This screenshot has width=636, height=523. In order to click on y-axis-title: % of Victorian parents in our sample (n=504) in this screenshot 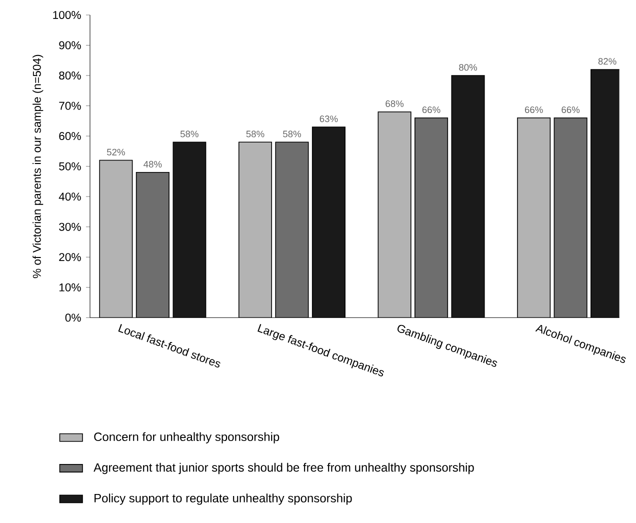, I will do `click(38, 166)`.